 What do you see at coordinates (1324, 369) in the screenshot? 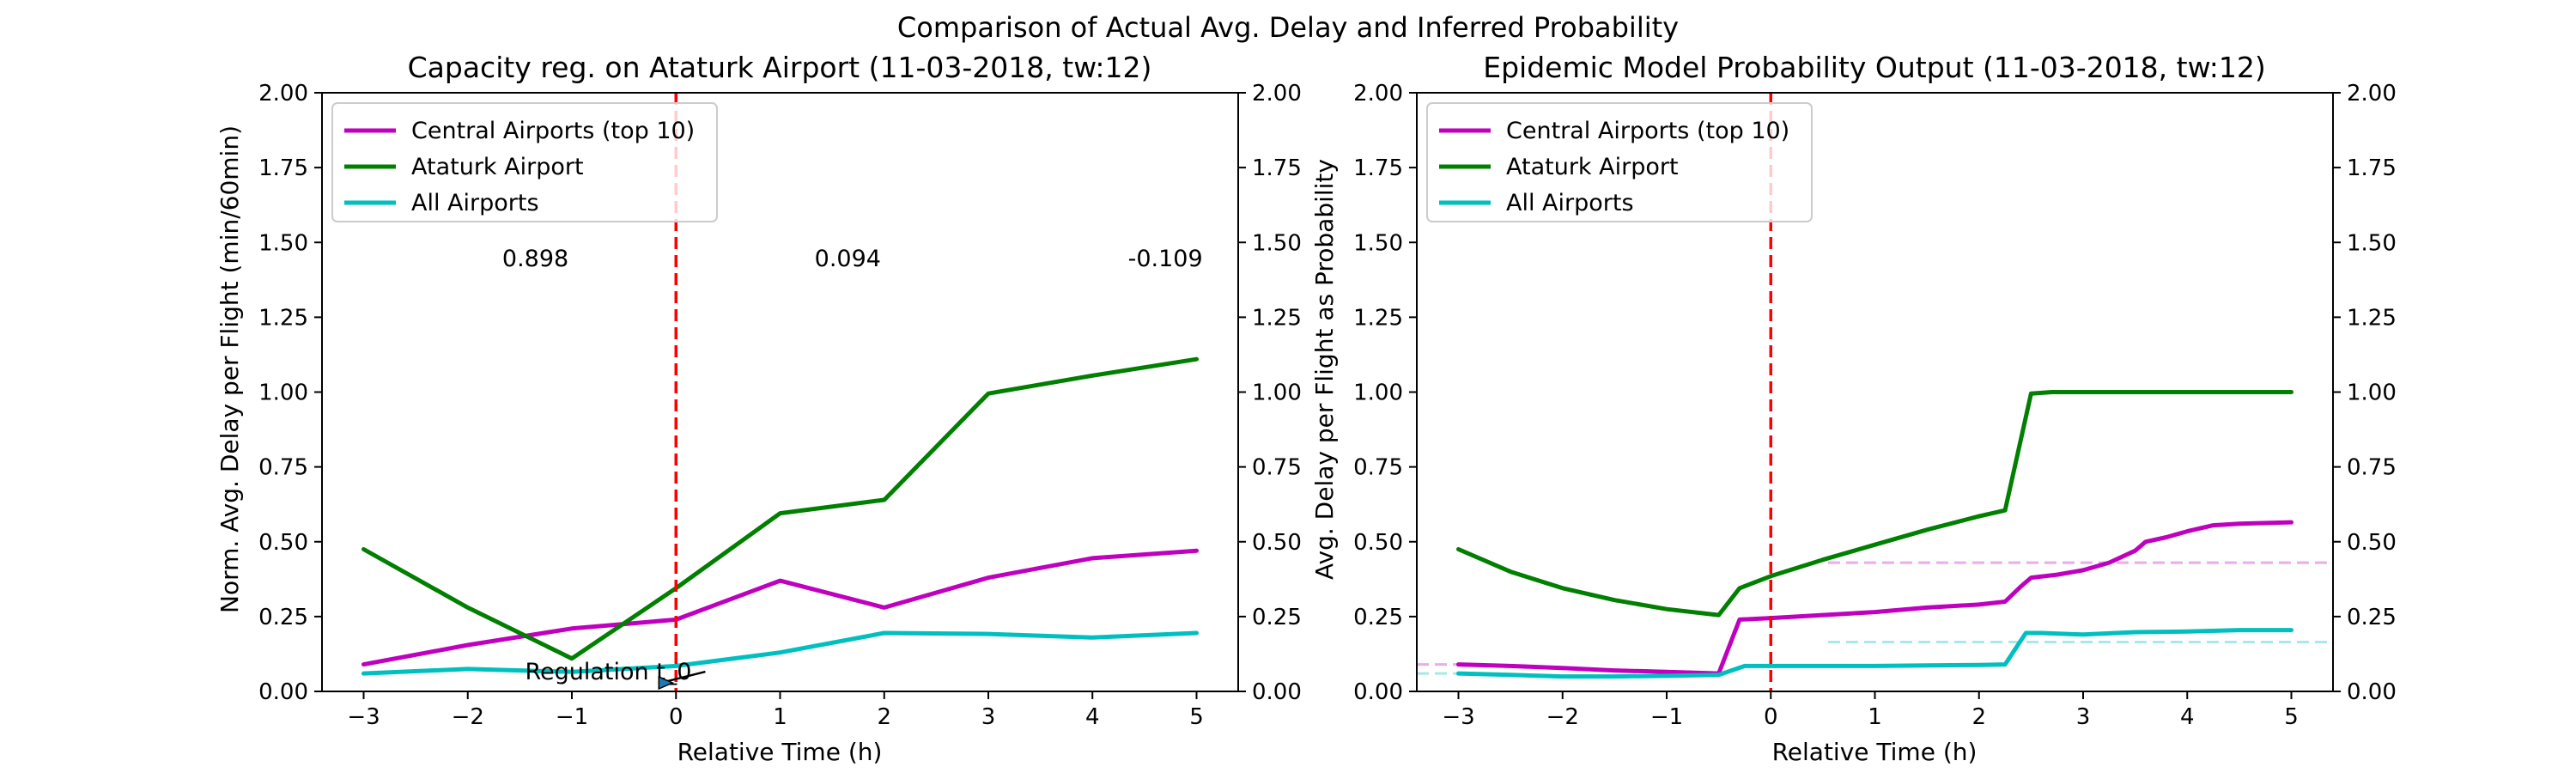
I see `y-axis-label: Avg. Delay per Flight as Probability` at bounding box center [1324, 369].